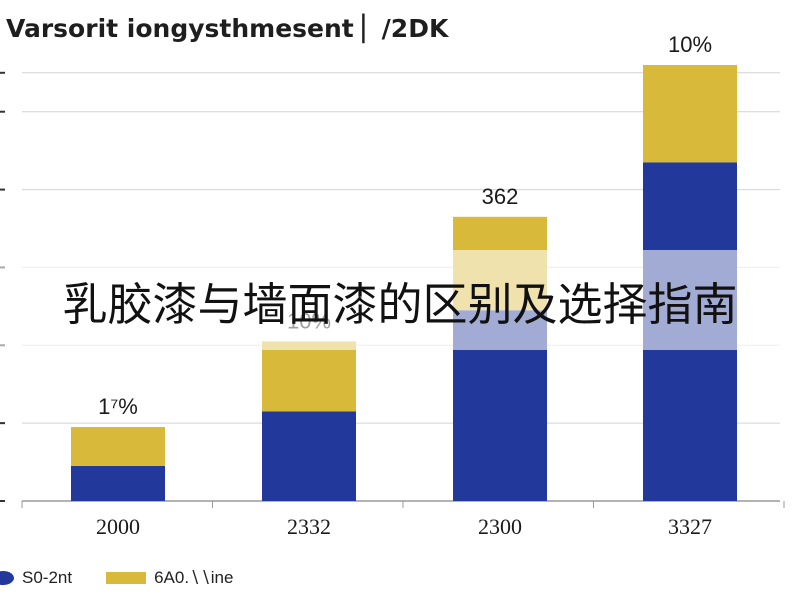 This screenshot has width=800, height=600. I want to click on legend-label: S0-2nt, so click(47, 577).